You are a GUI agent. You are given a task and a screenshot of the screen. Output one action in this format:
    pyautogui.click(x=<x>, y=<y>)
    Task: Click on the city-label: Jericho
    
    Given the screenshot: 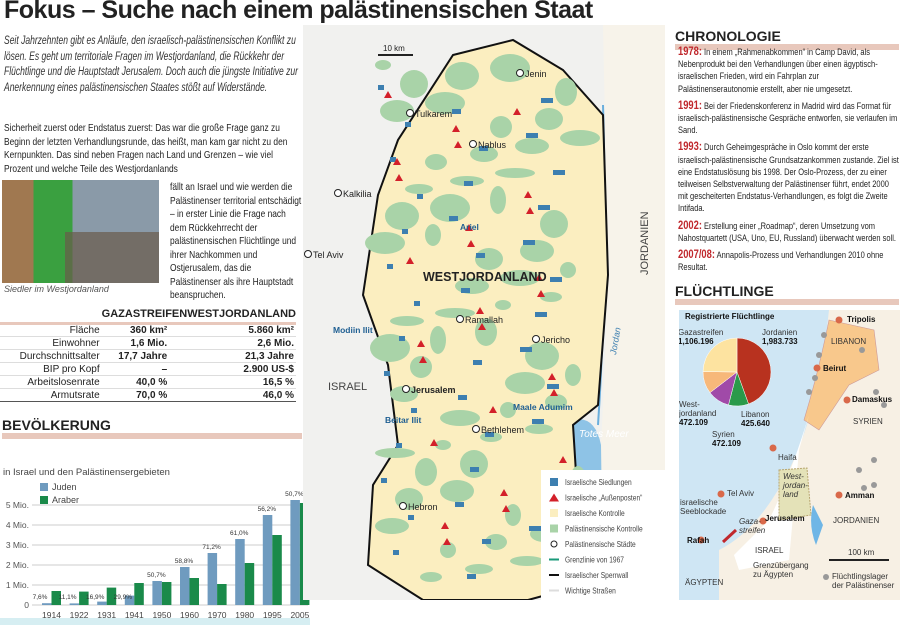 What is the action you would take?
    pyautogui.click(x=555, y=340)
    